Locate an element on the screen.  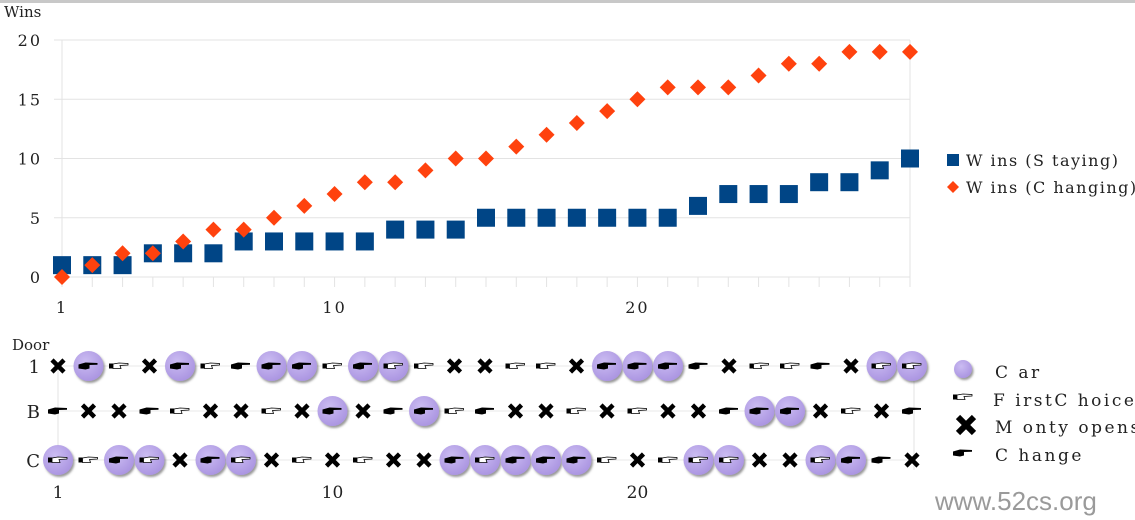
door-axis-label: Door is located at coordinates (31, 345).